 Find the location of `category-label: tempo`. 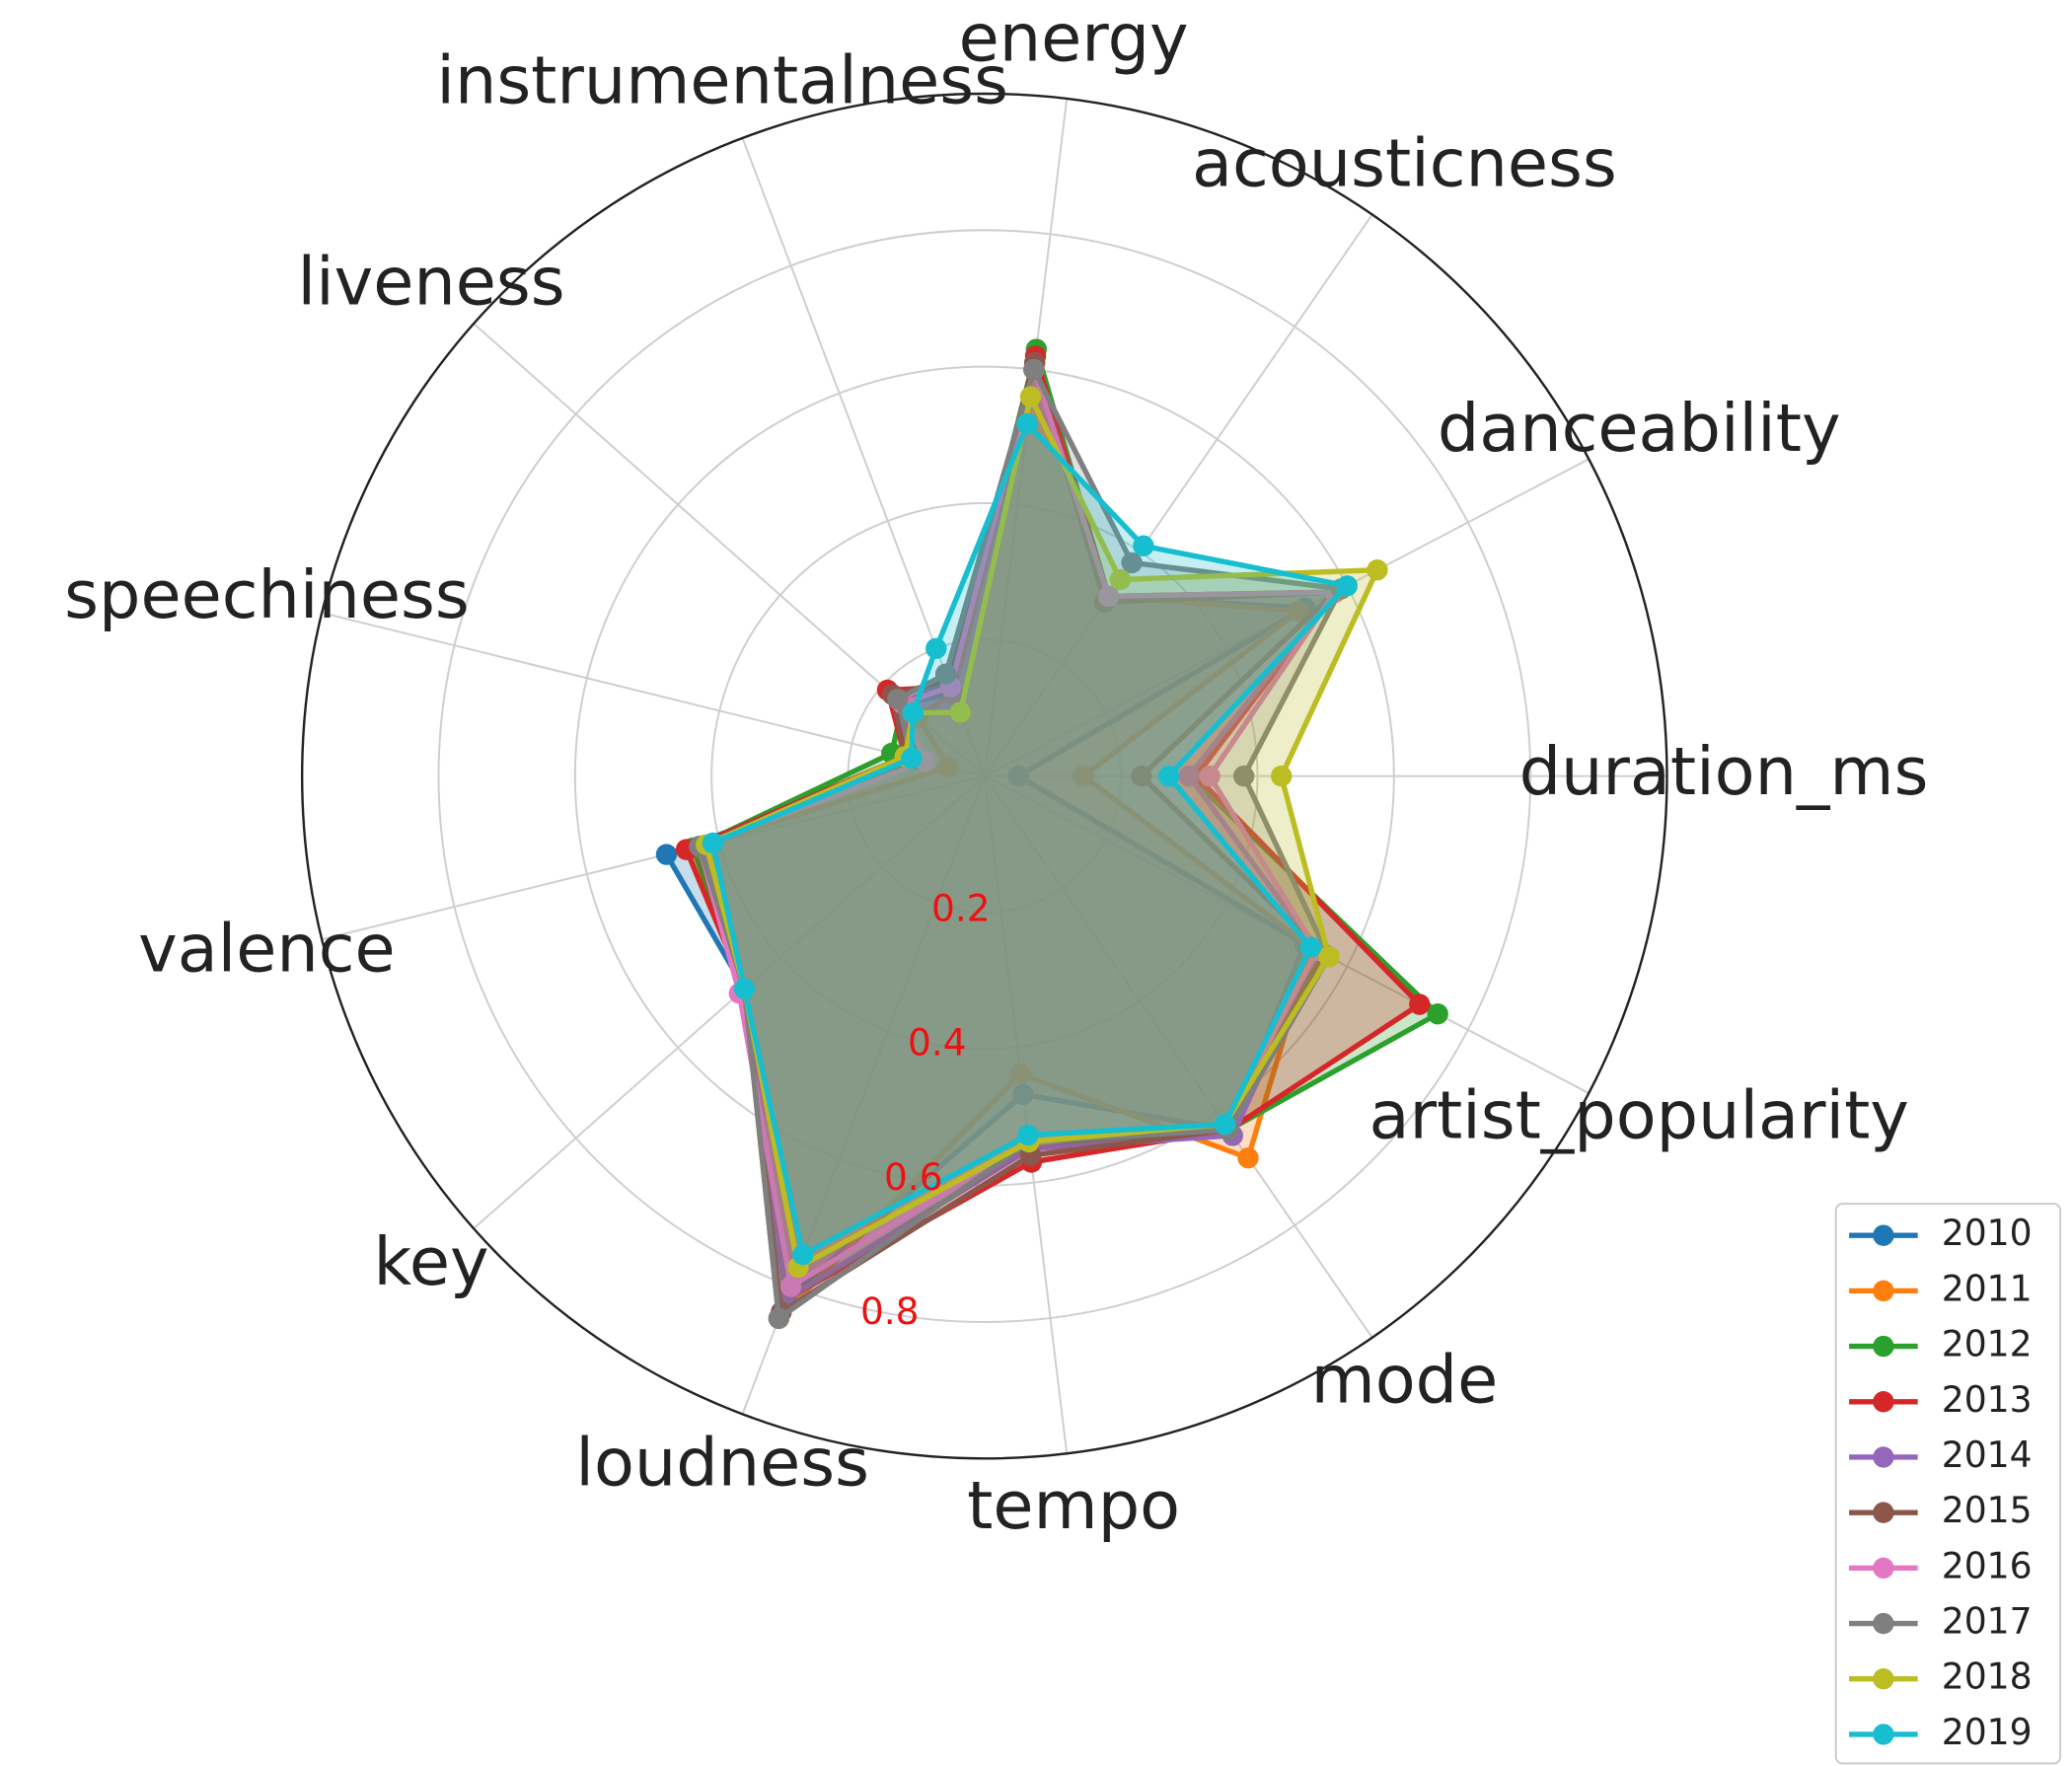

category-label: tempo is located at coordinates (1074, 1505).